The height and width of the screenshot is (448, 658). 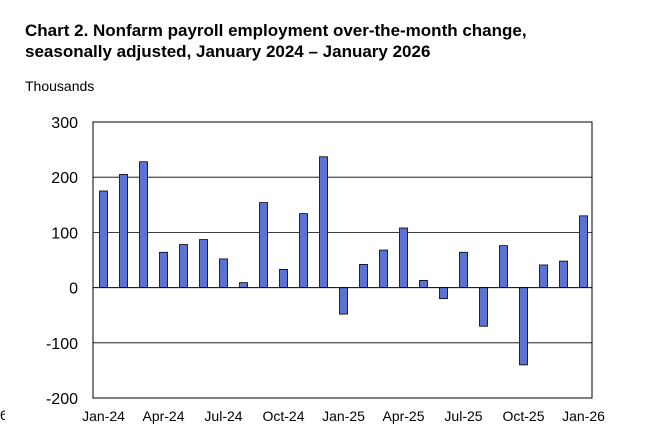 I want to click on y-axis-ticks: 300 200 100 0 -100 -200, so click(x=62, y=261).